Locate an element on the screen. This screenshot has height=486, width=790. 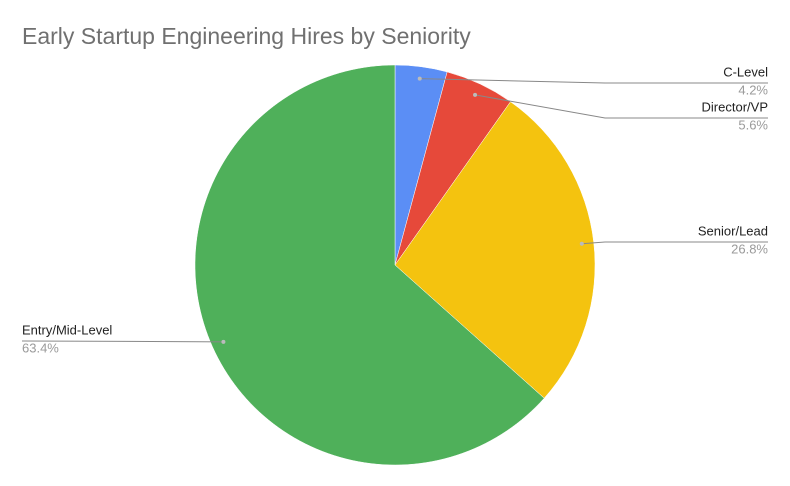
slice-value-label: 26.8% is located at coordinates (749, 248).